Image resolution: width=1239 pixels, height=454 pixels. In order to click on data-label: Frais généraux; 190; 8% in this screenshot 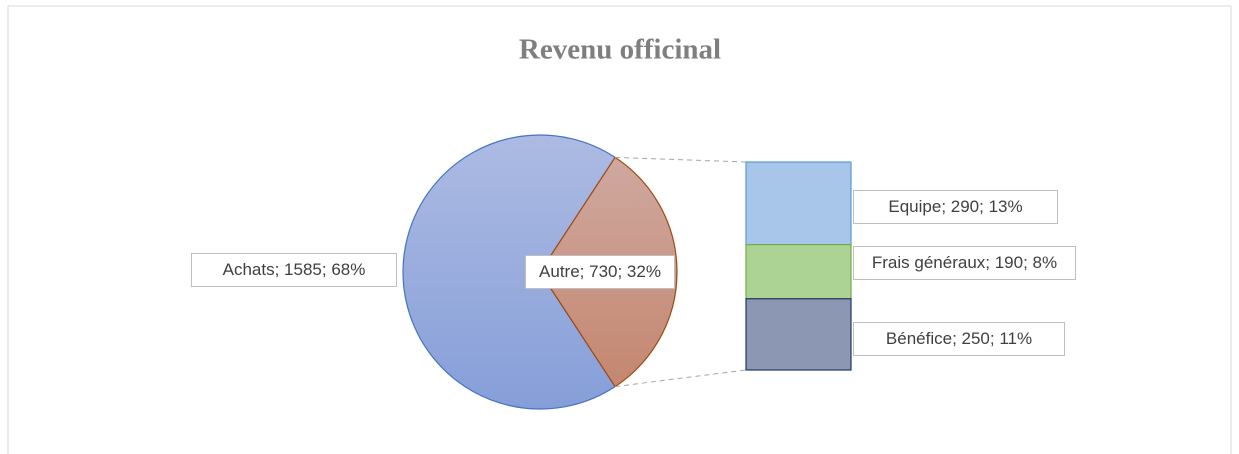, I will do `click(964, 263)`.